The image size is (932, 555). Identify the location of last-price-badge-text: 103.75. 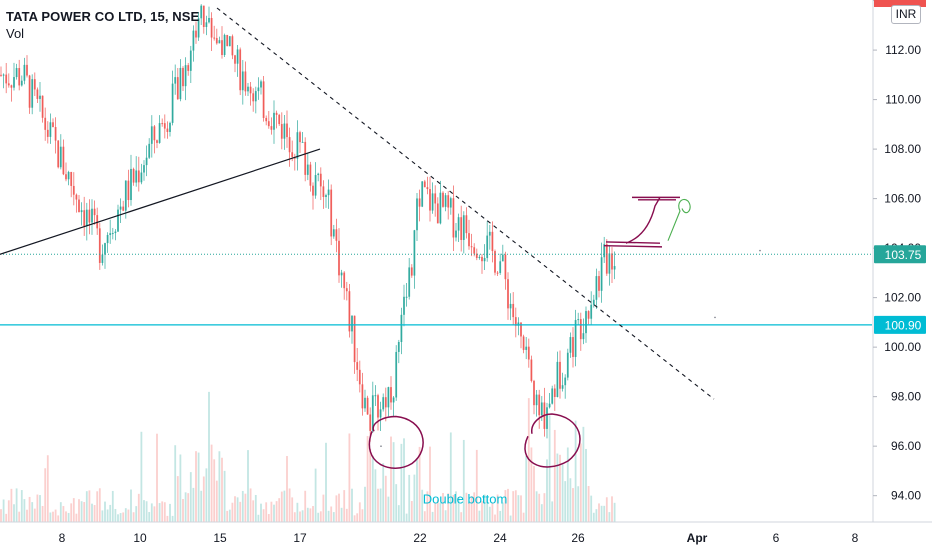
(903, 255).